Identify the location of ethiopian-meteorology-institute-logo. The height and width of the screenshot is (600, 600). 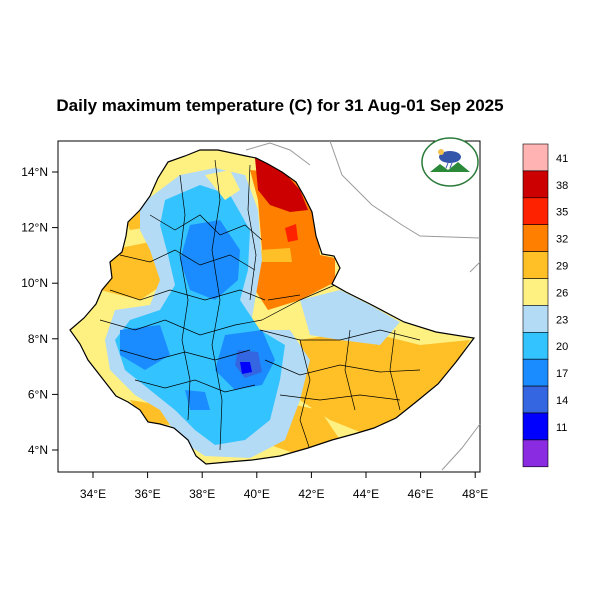
(450, 162).